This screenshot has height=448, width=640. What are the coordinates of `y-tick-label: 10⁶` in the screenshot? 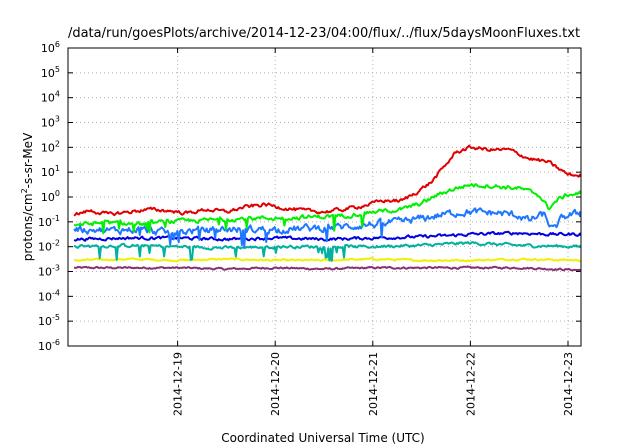 It's located at (50, 47).